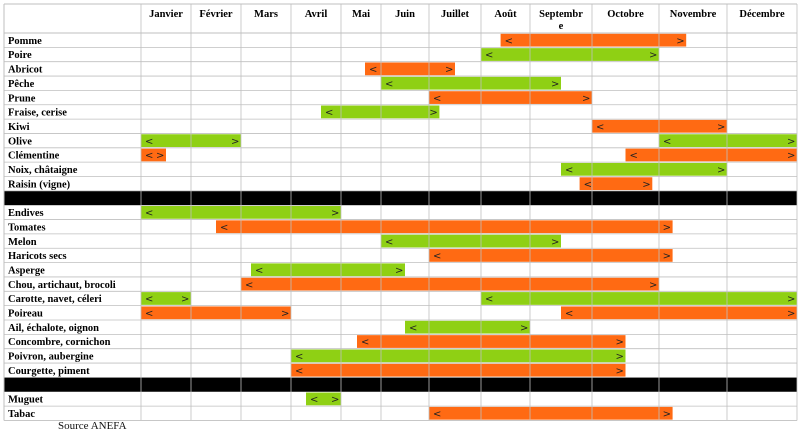 The width and height of the screenshot is (800, 434). I want to click on row-label-1-5: Chou, artichaut, brocoli, so click(62, 285).